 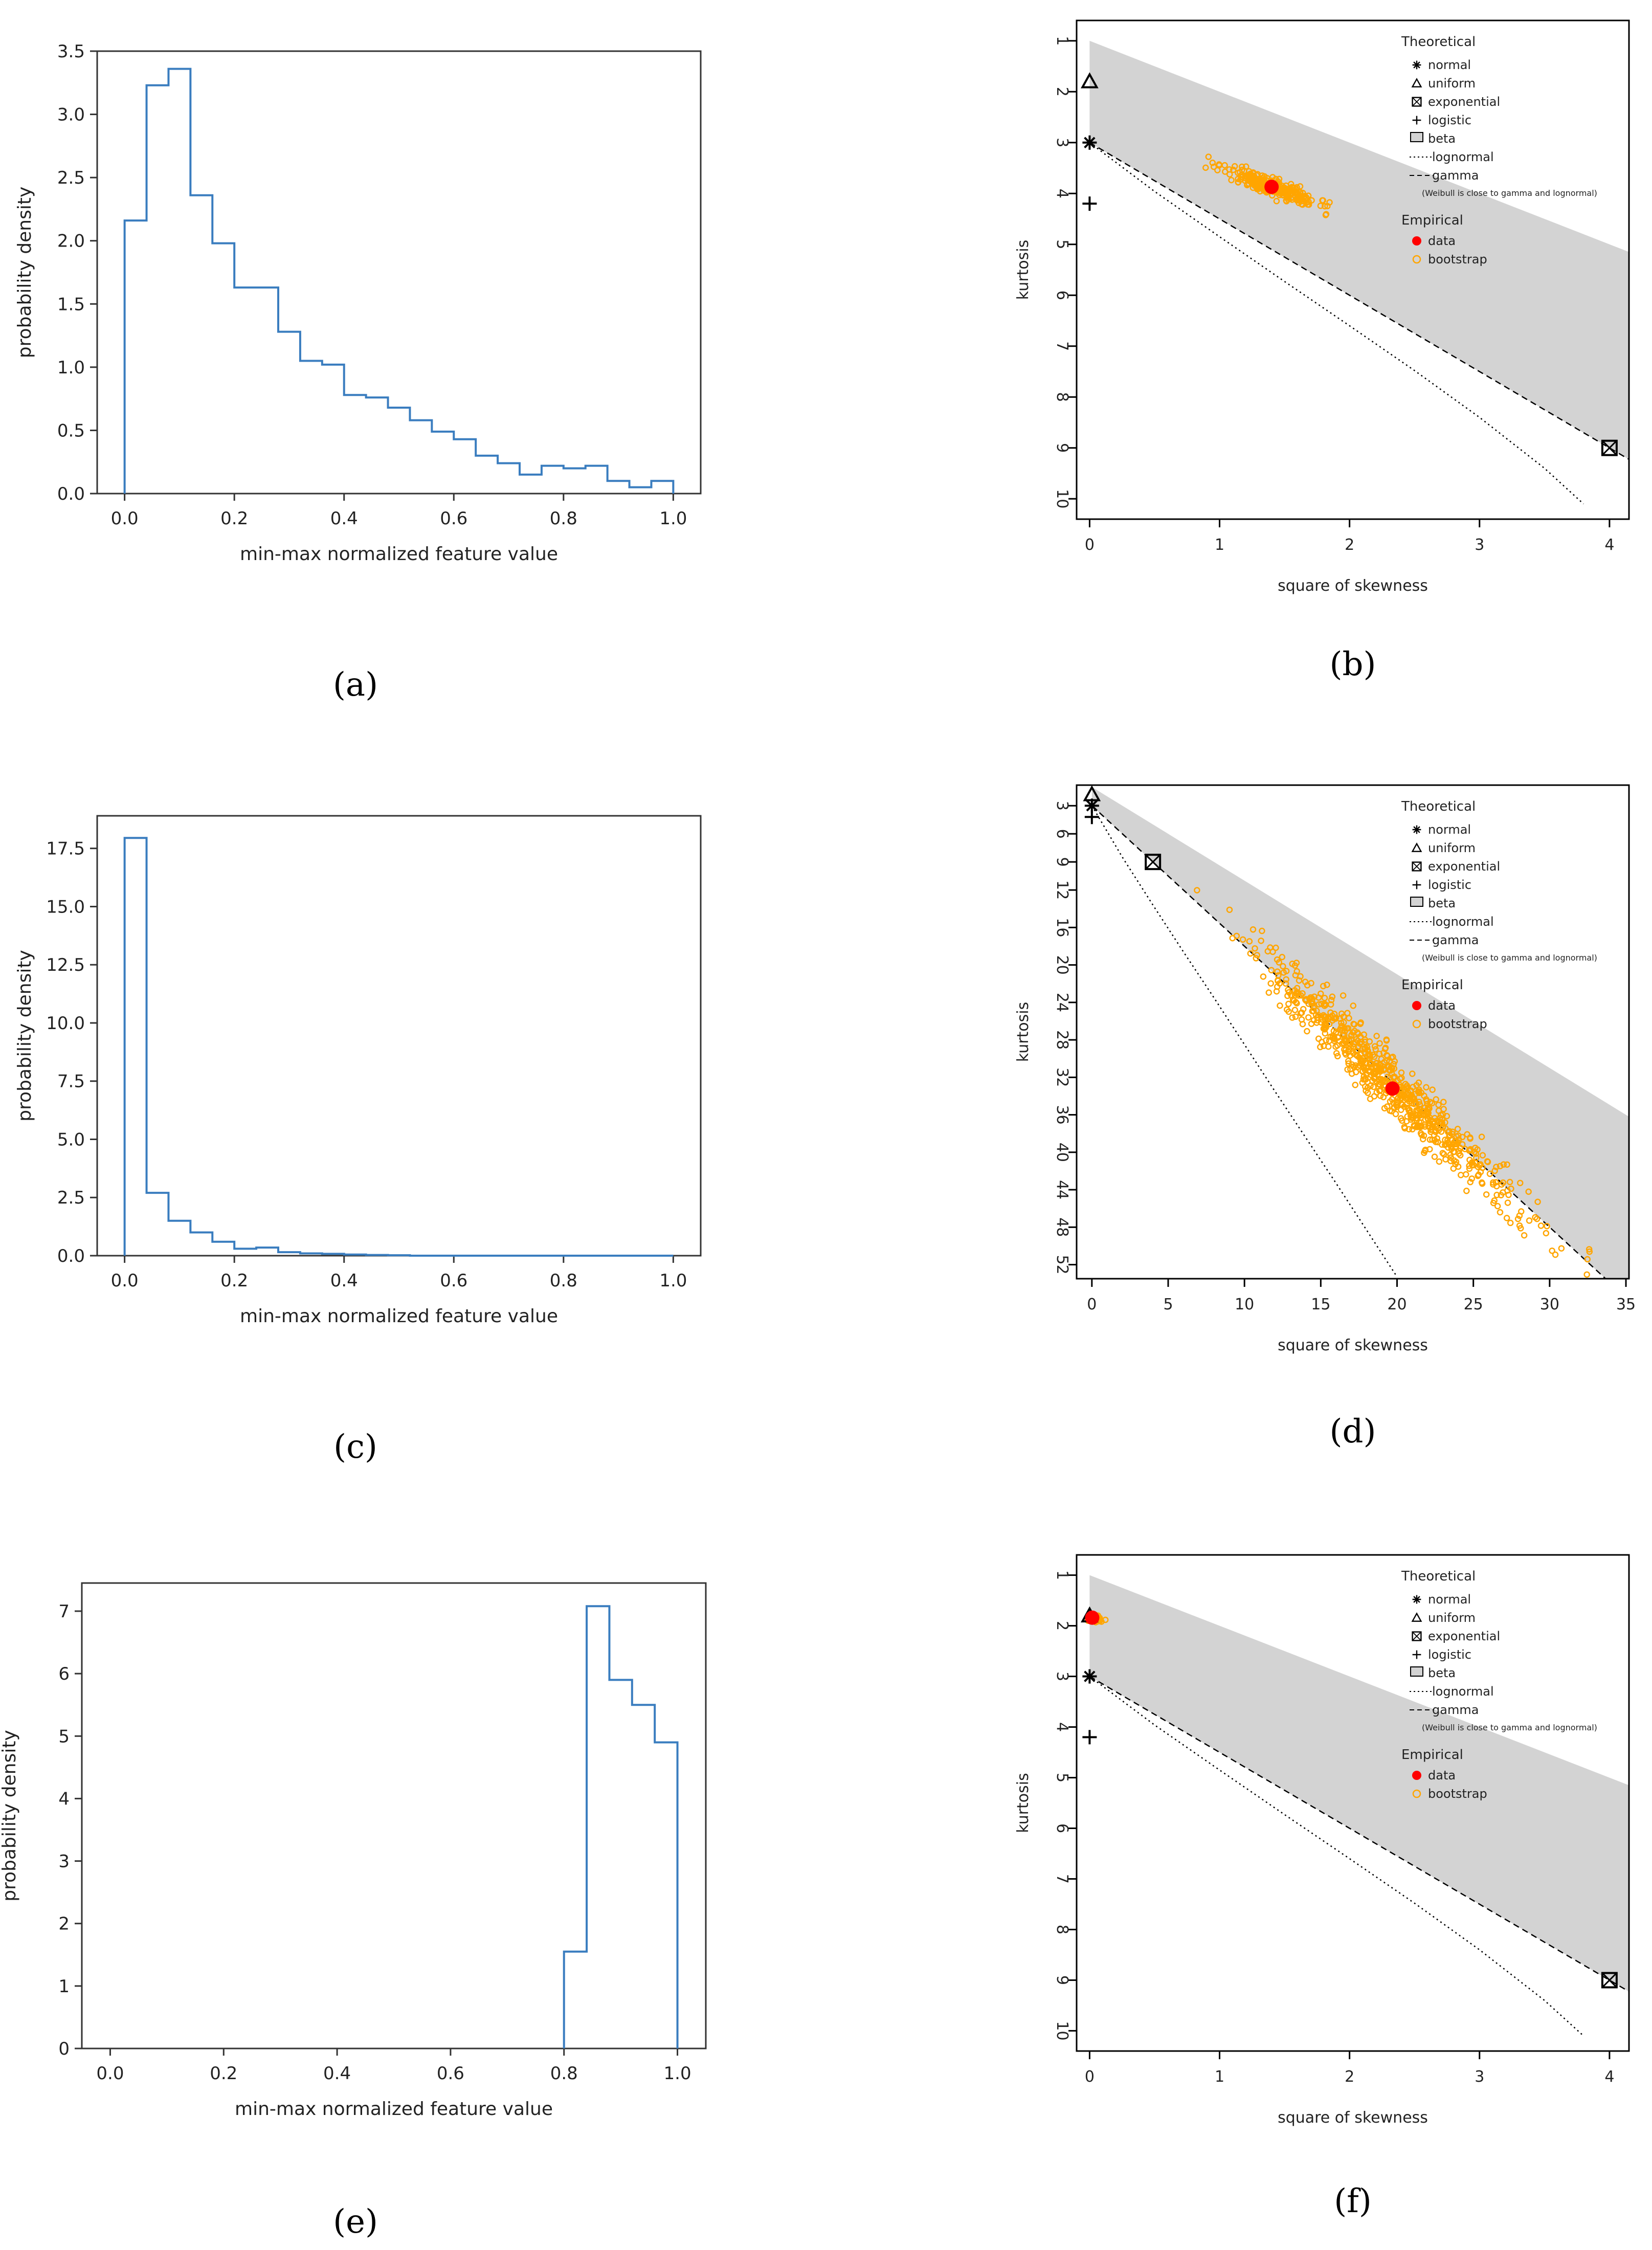 I want to click on legend-empirical-title: Empirical, so click(x=1432, y=1755).